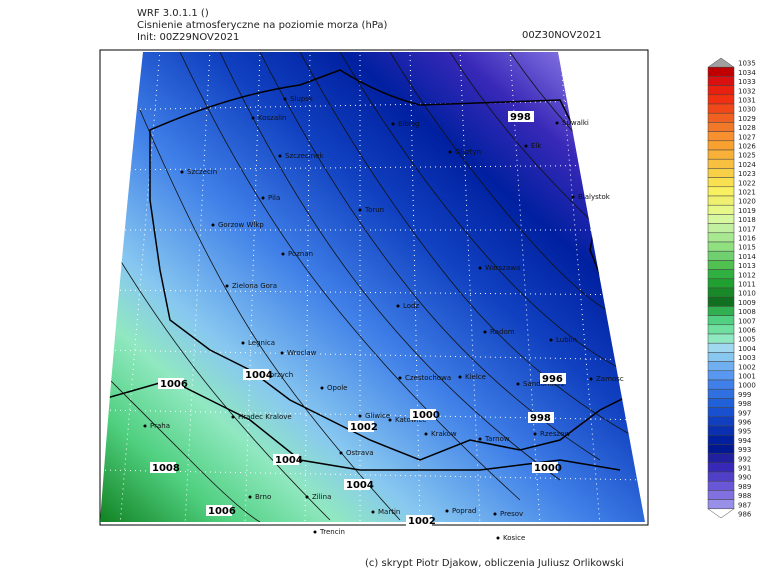 The width and height of the screenshot is (768, 576). Describe the element at coordinates (747, 165) in the screenshot. I see `colorbar-label: 1024` at that location.